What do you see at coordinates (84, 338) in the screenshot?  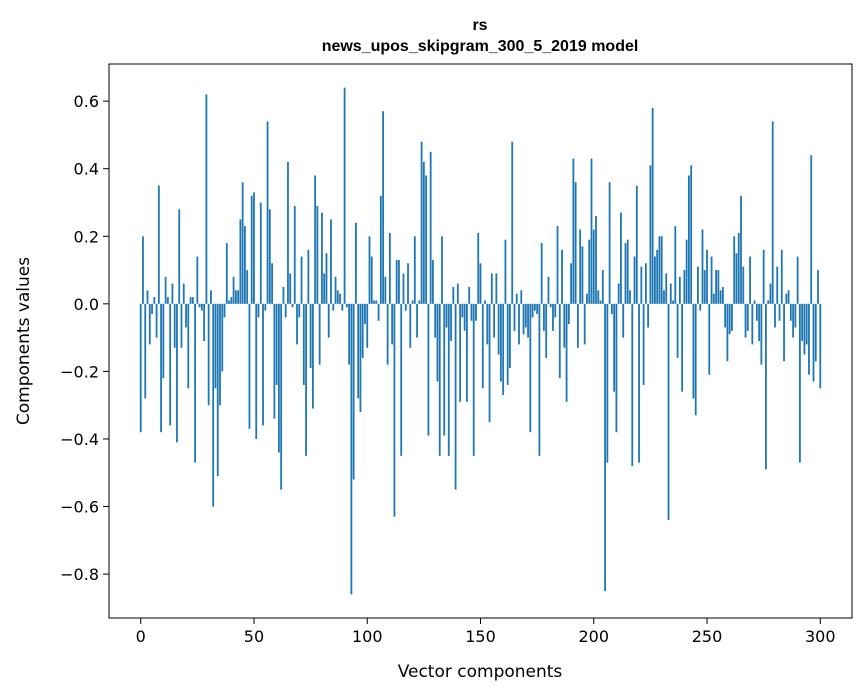 I see `y-axis-ticks: −0.8 −0.6 −0.4 −0.2 0.0 0.2 0.4 0.6` at bounding box center [84, 338].